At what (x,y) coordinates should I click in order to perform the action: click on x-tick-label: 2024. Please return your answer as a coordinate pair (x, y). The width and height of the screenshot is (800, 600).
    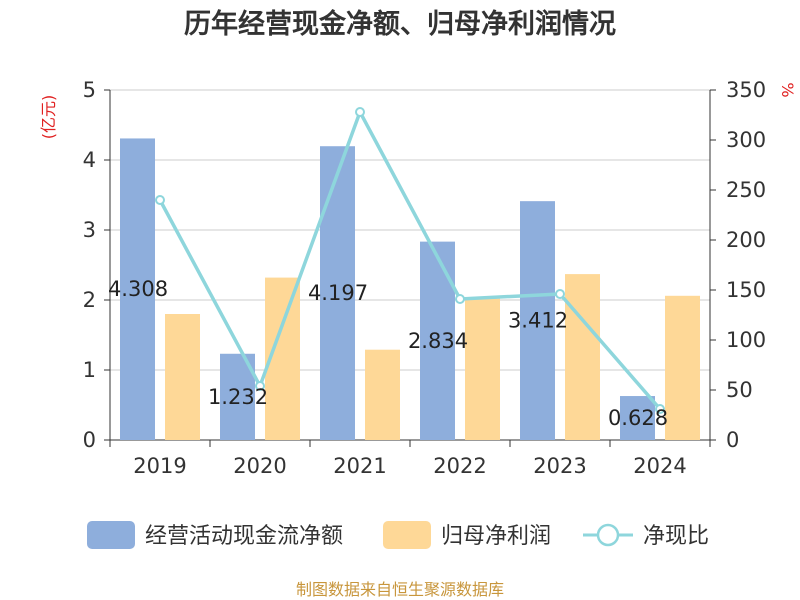
    Looking at the image, I should click on (659, 466).